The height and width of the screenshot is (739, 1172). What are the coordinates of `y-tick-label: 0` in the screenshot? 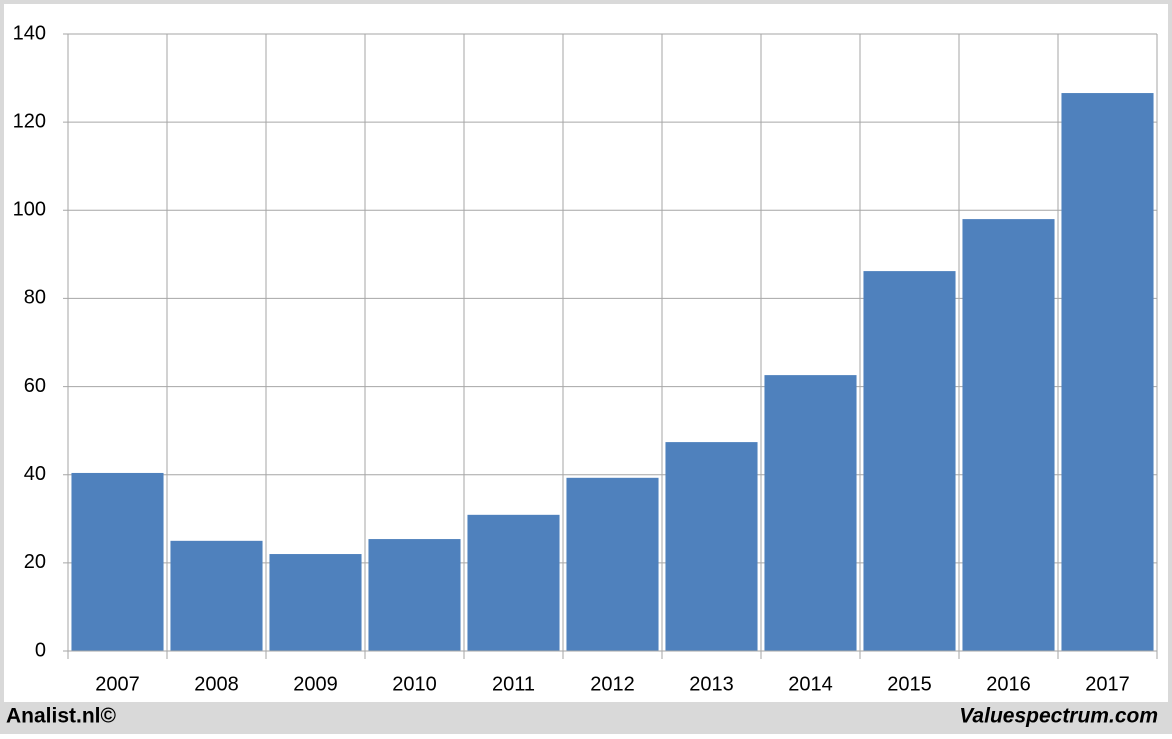 It's located at (40, 650).